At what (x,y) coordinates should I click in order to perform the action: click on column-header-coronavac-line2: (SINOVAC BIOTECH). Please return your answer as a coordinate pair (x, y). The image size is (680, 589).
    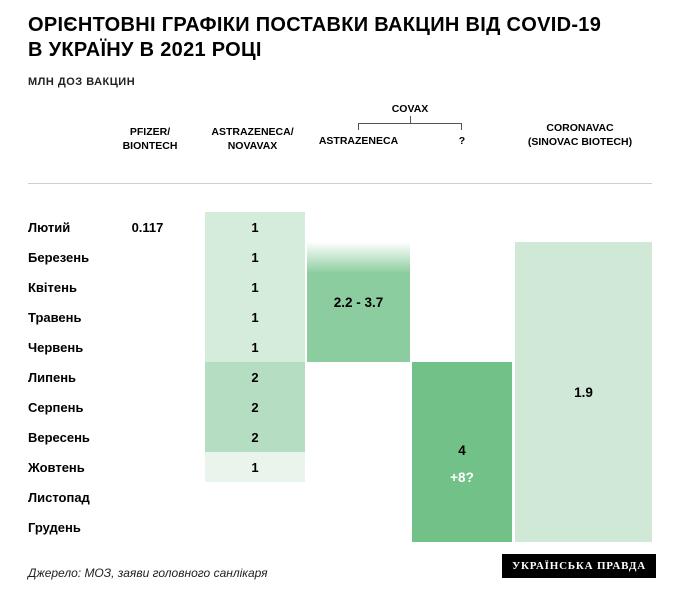
    Looking at the image, I should click on (580, 141).